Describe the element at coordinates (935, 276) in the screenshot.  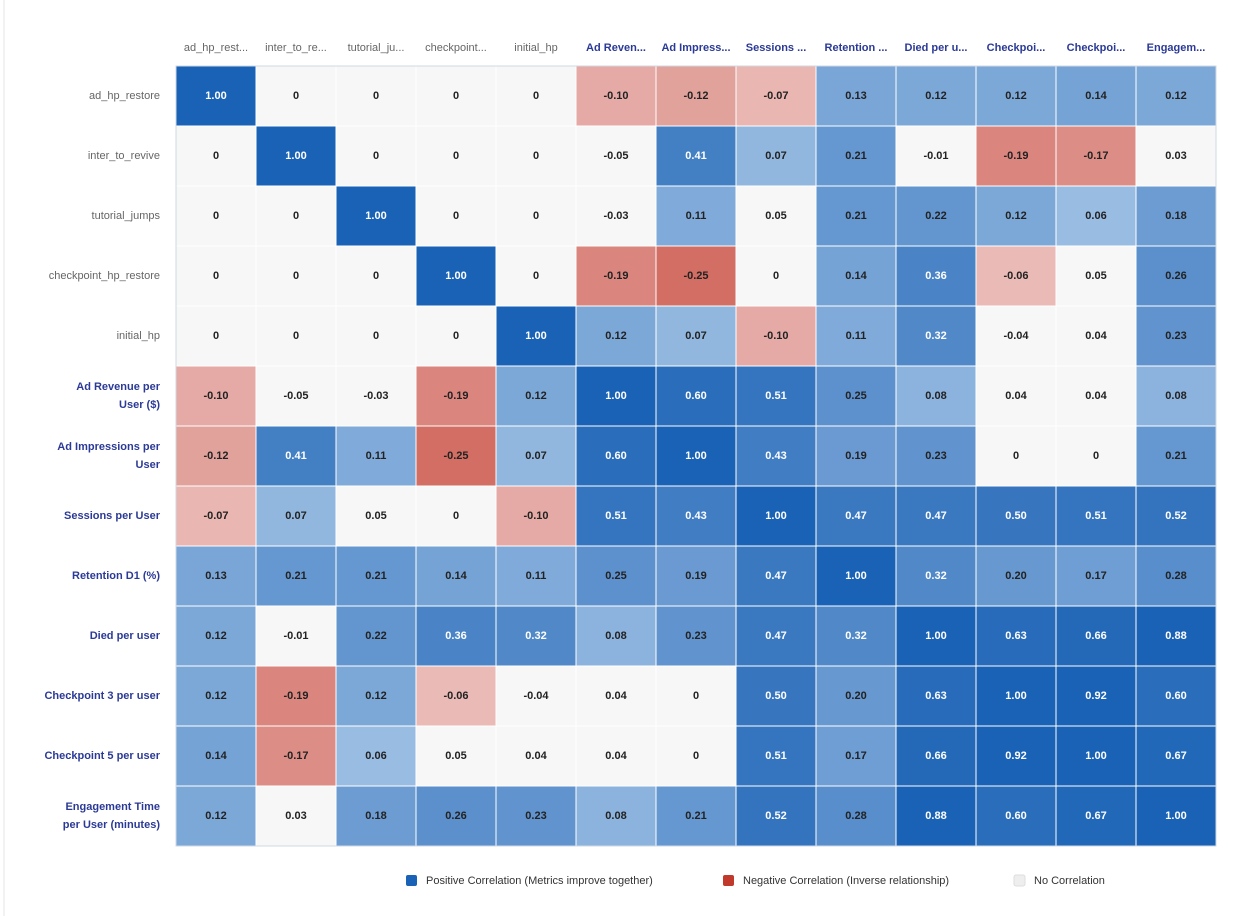
I see `cell-label: 0.36` at that location.